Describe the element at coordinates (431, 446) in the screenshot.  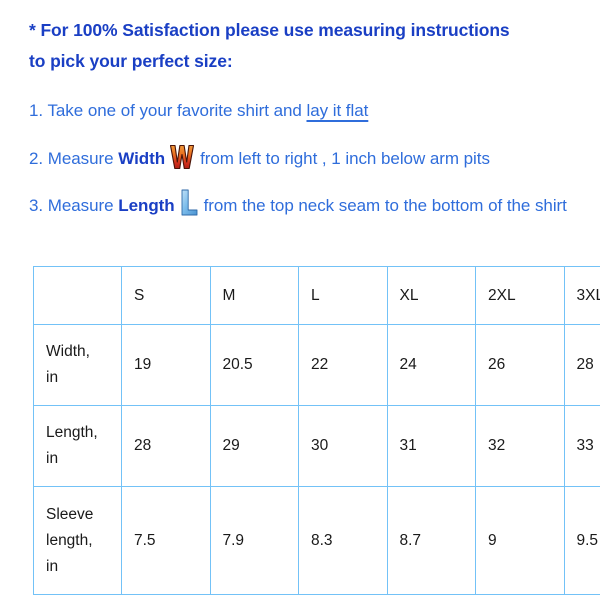
I see `cell-length-xl: 31` at that location.